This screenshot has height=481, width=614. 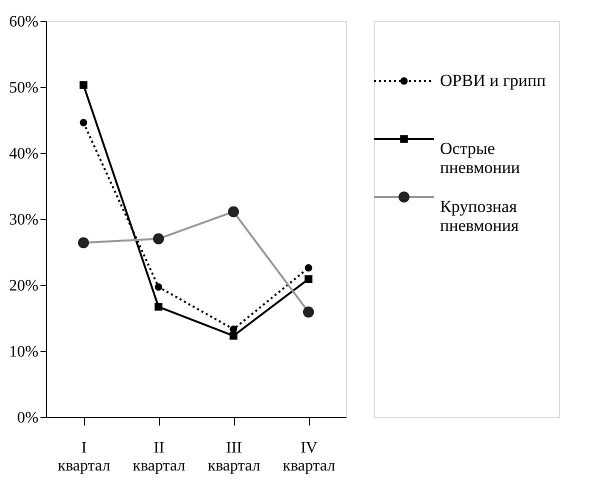 What do you see at coordinates (309, 457) in the screenshot?
I see `x-tick-label: IV квартал` at bounding box center [309, 457].